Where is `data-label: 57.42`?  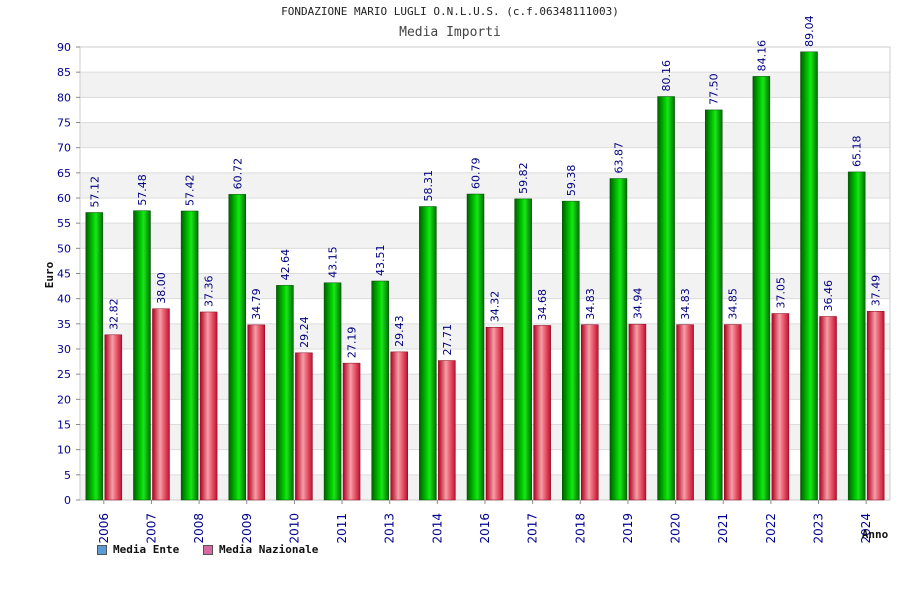
data-label: 57.42 is located at coordinates (190, 190).